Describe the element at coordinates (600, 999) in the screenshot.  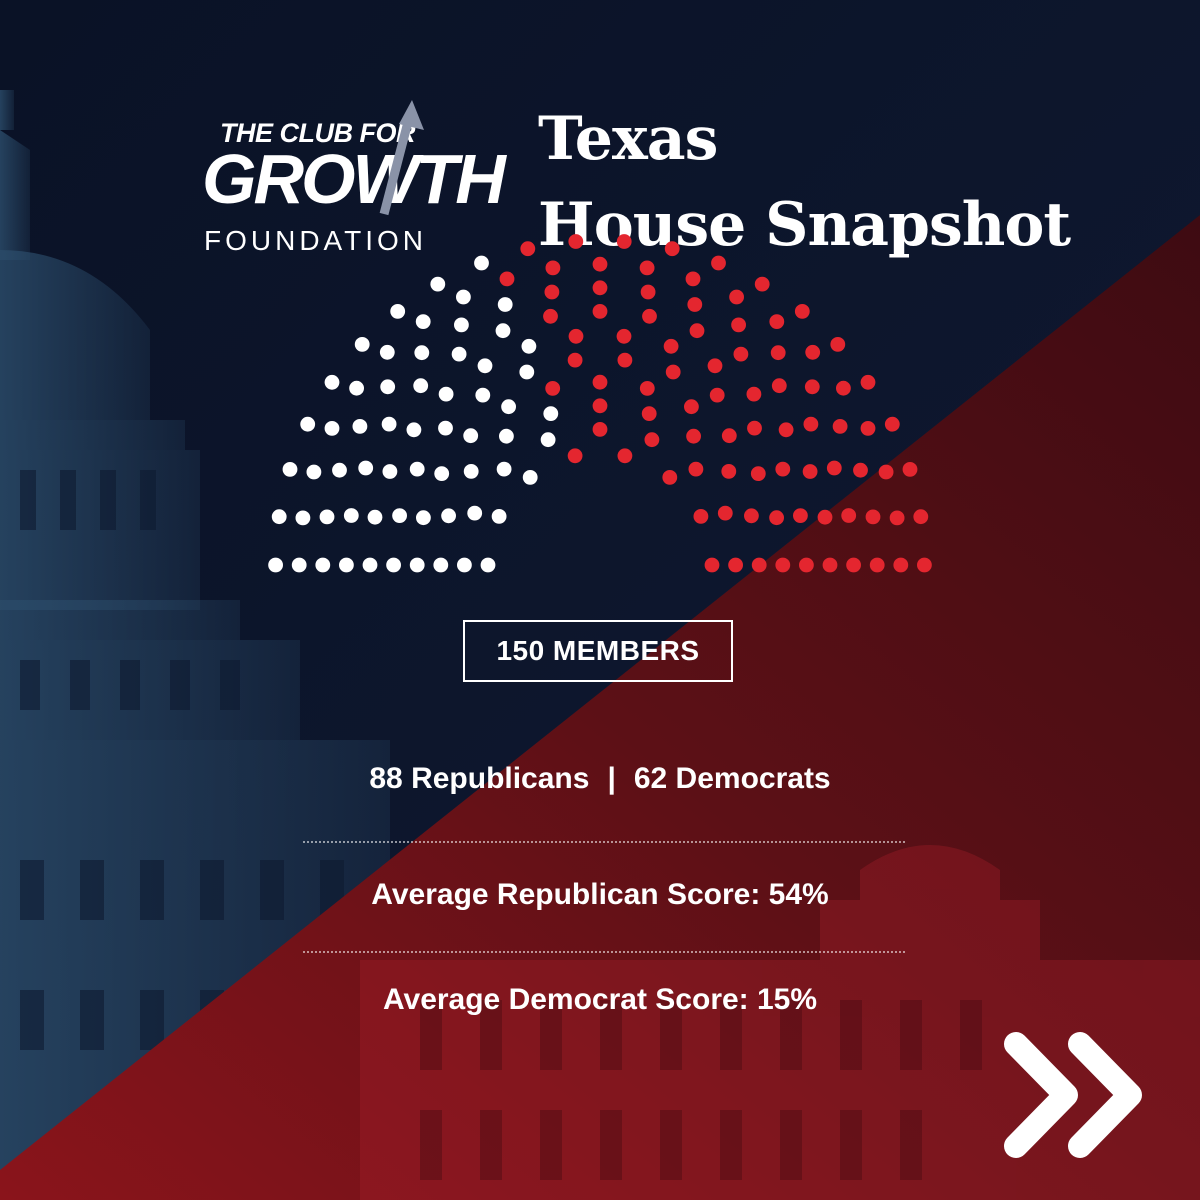
I see `average-democrat-score: Average Democrat Score: 15%` at that location.